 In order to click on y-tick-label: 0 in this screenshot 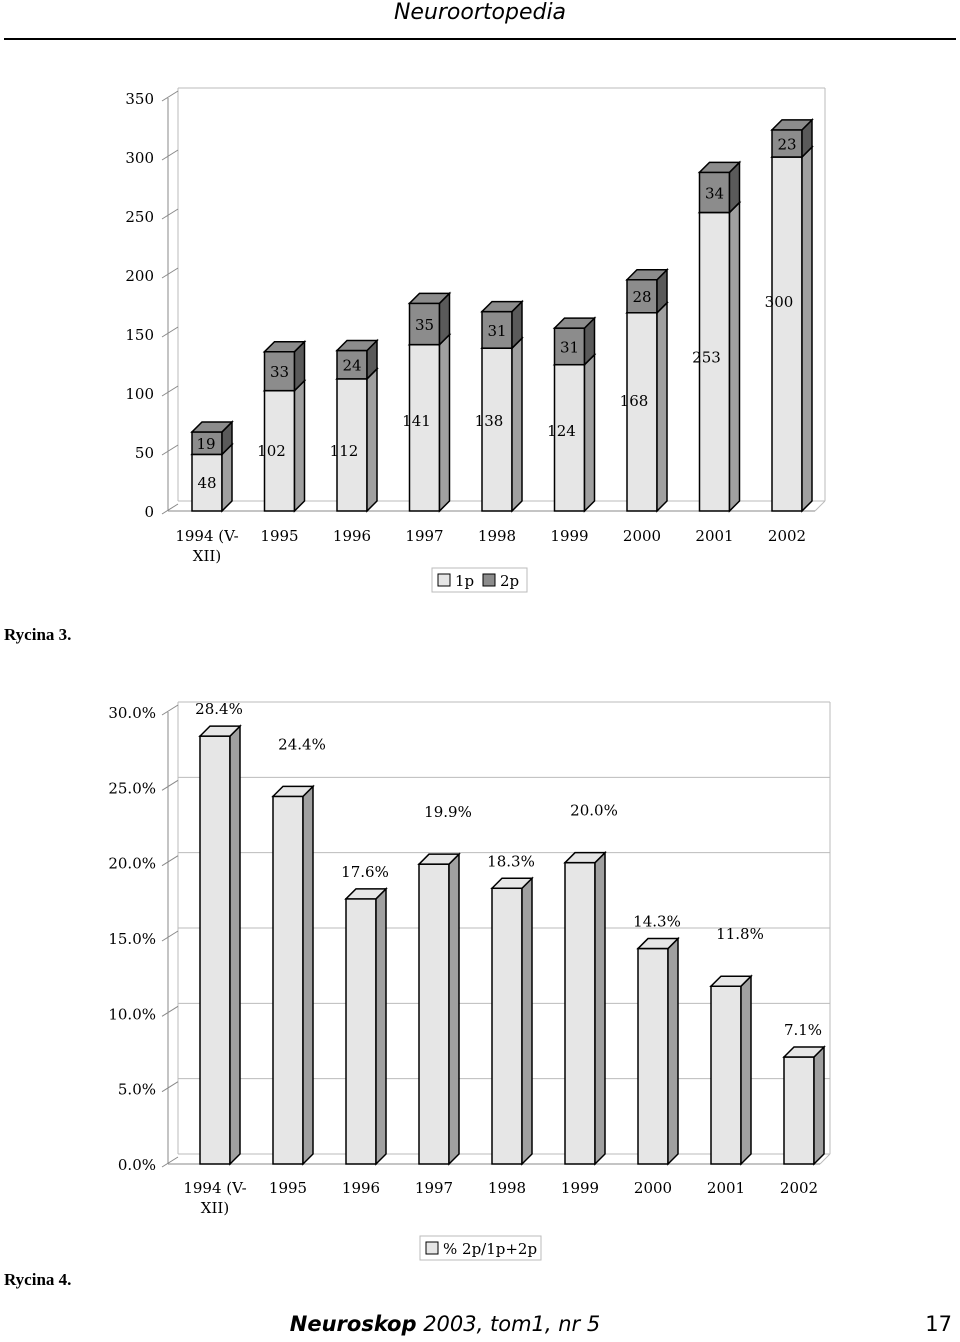, I will do `click(149, 512)`.